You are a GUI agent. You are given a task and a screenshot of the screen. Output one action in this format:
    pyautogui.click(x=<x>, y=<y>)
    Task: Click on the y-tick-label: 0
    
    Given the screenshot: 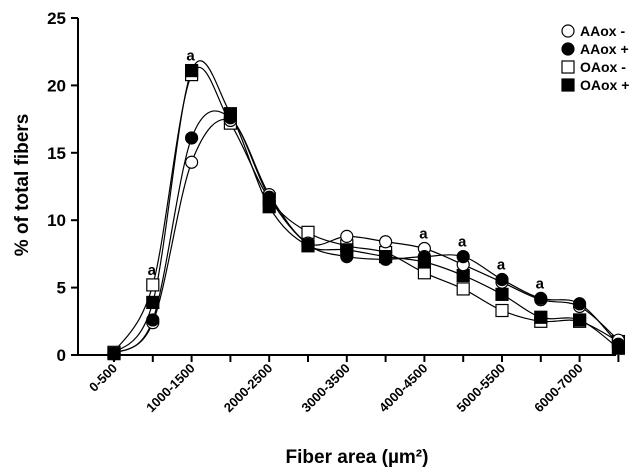 What is the action you would take?
    pyautogui.click(x=61, y=355)
    